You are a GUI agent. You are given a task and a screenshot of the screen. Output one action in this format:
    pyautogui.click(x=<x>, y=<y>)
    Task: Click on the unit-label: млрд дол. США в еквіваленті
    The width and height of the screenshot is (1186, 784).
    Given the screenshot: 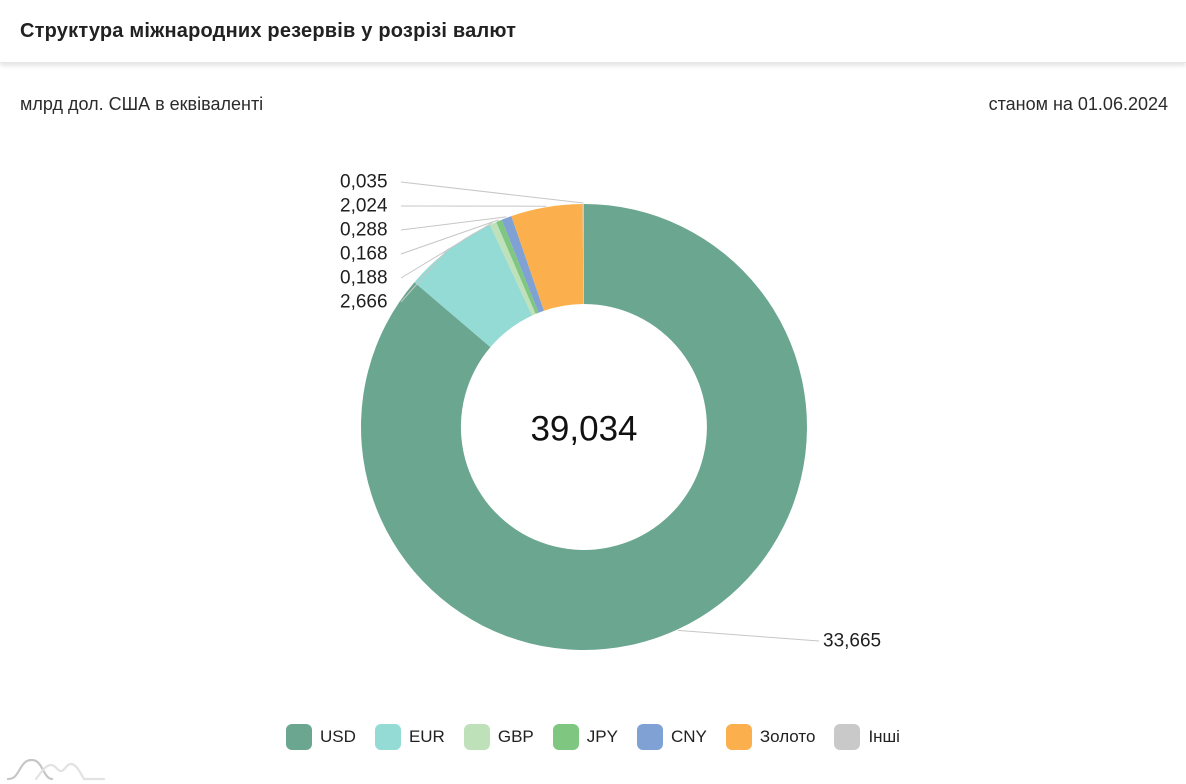 What is the action you would take?
    pyautogui.click(x=142, y=104)
    